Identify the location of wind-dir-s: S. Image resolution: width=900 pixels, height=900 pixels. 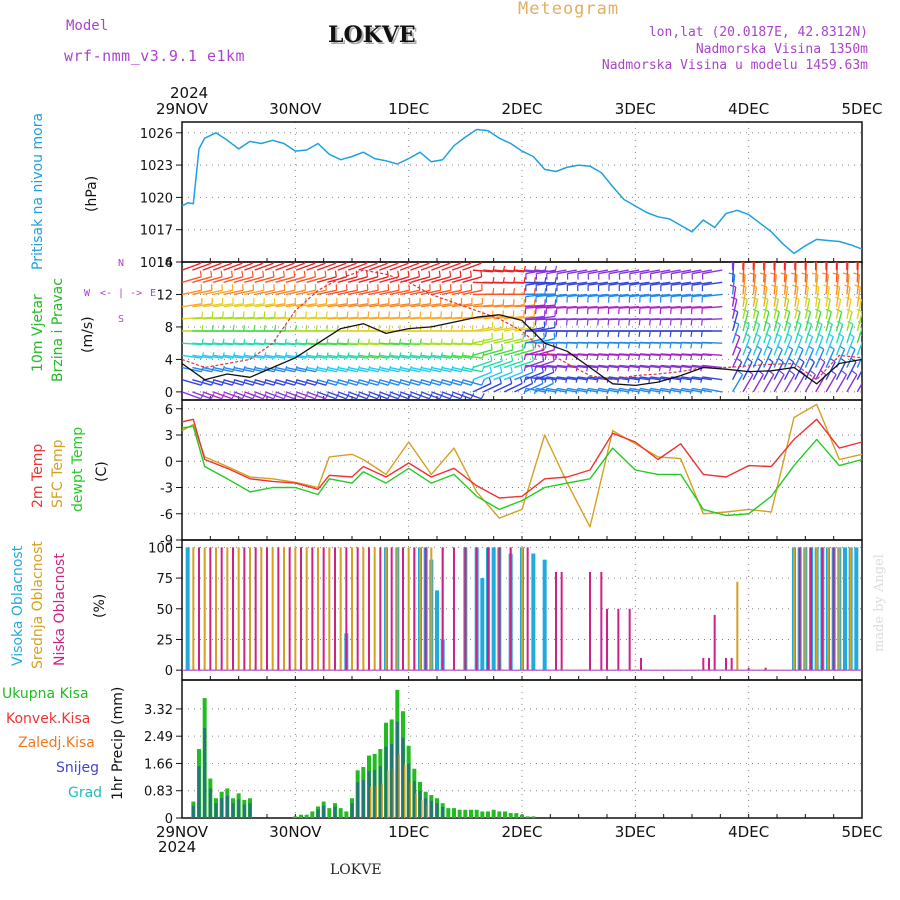
(121, 319).